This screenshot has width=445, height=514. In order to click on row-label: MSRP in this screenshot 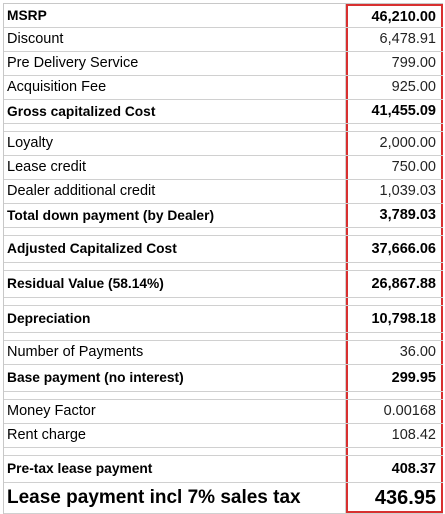, I will do `click(175, 15)`.